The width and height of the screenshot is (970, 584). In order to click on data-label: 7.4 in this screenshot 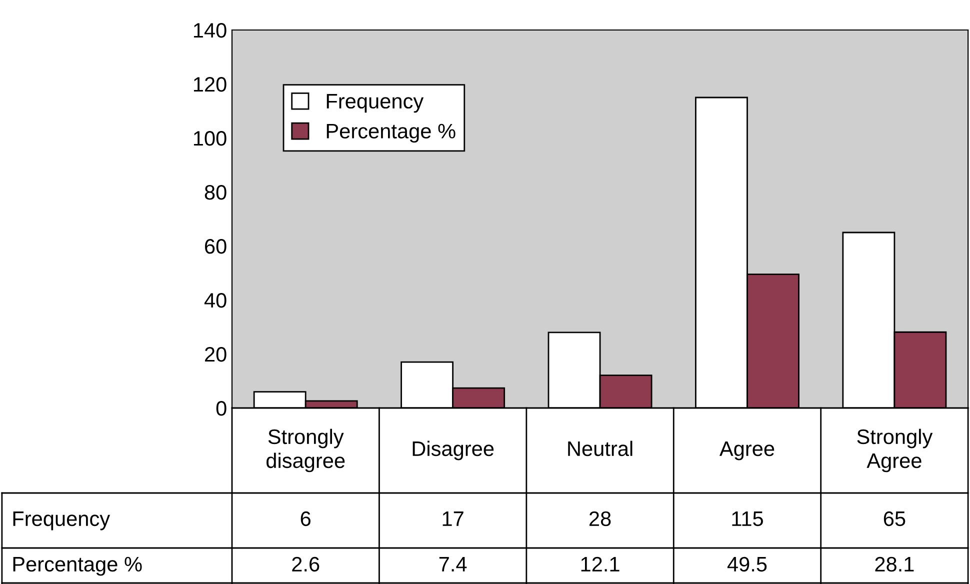, I will do `click(453, 564)`.